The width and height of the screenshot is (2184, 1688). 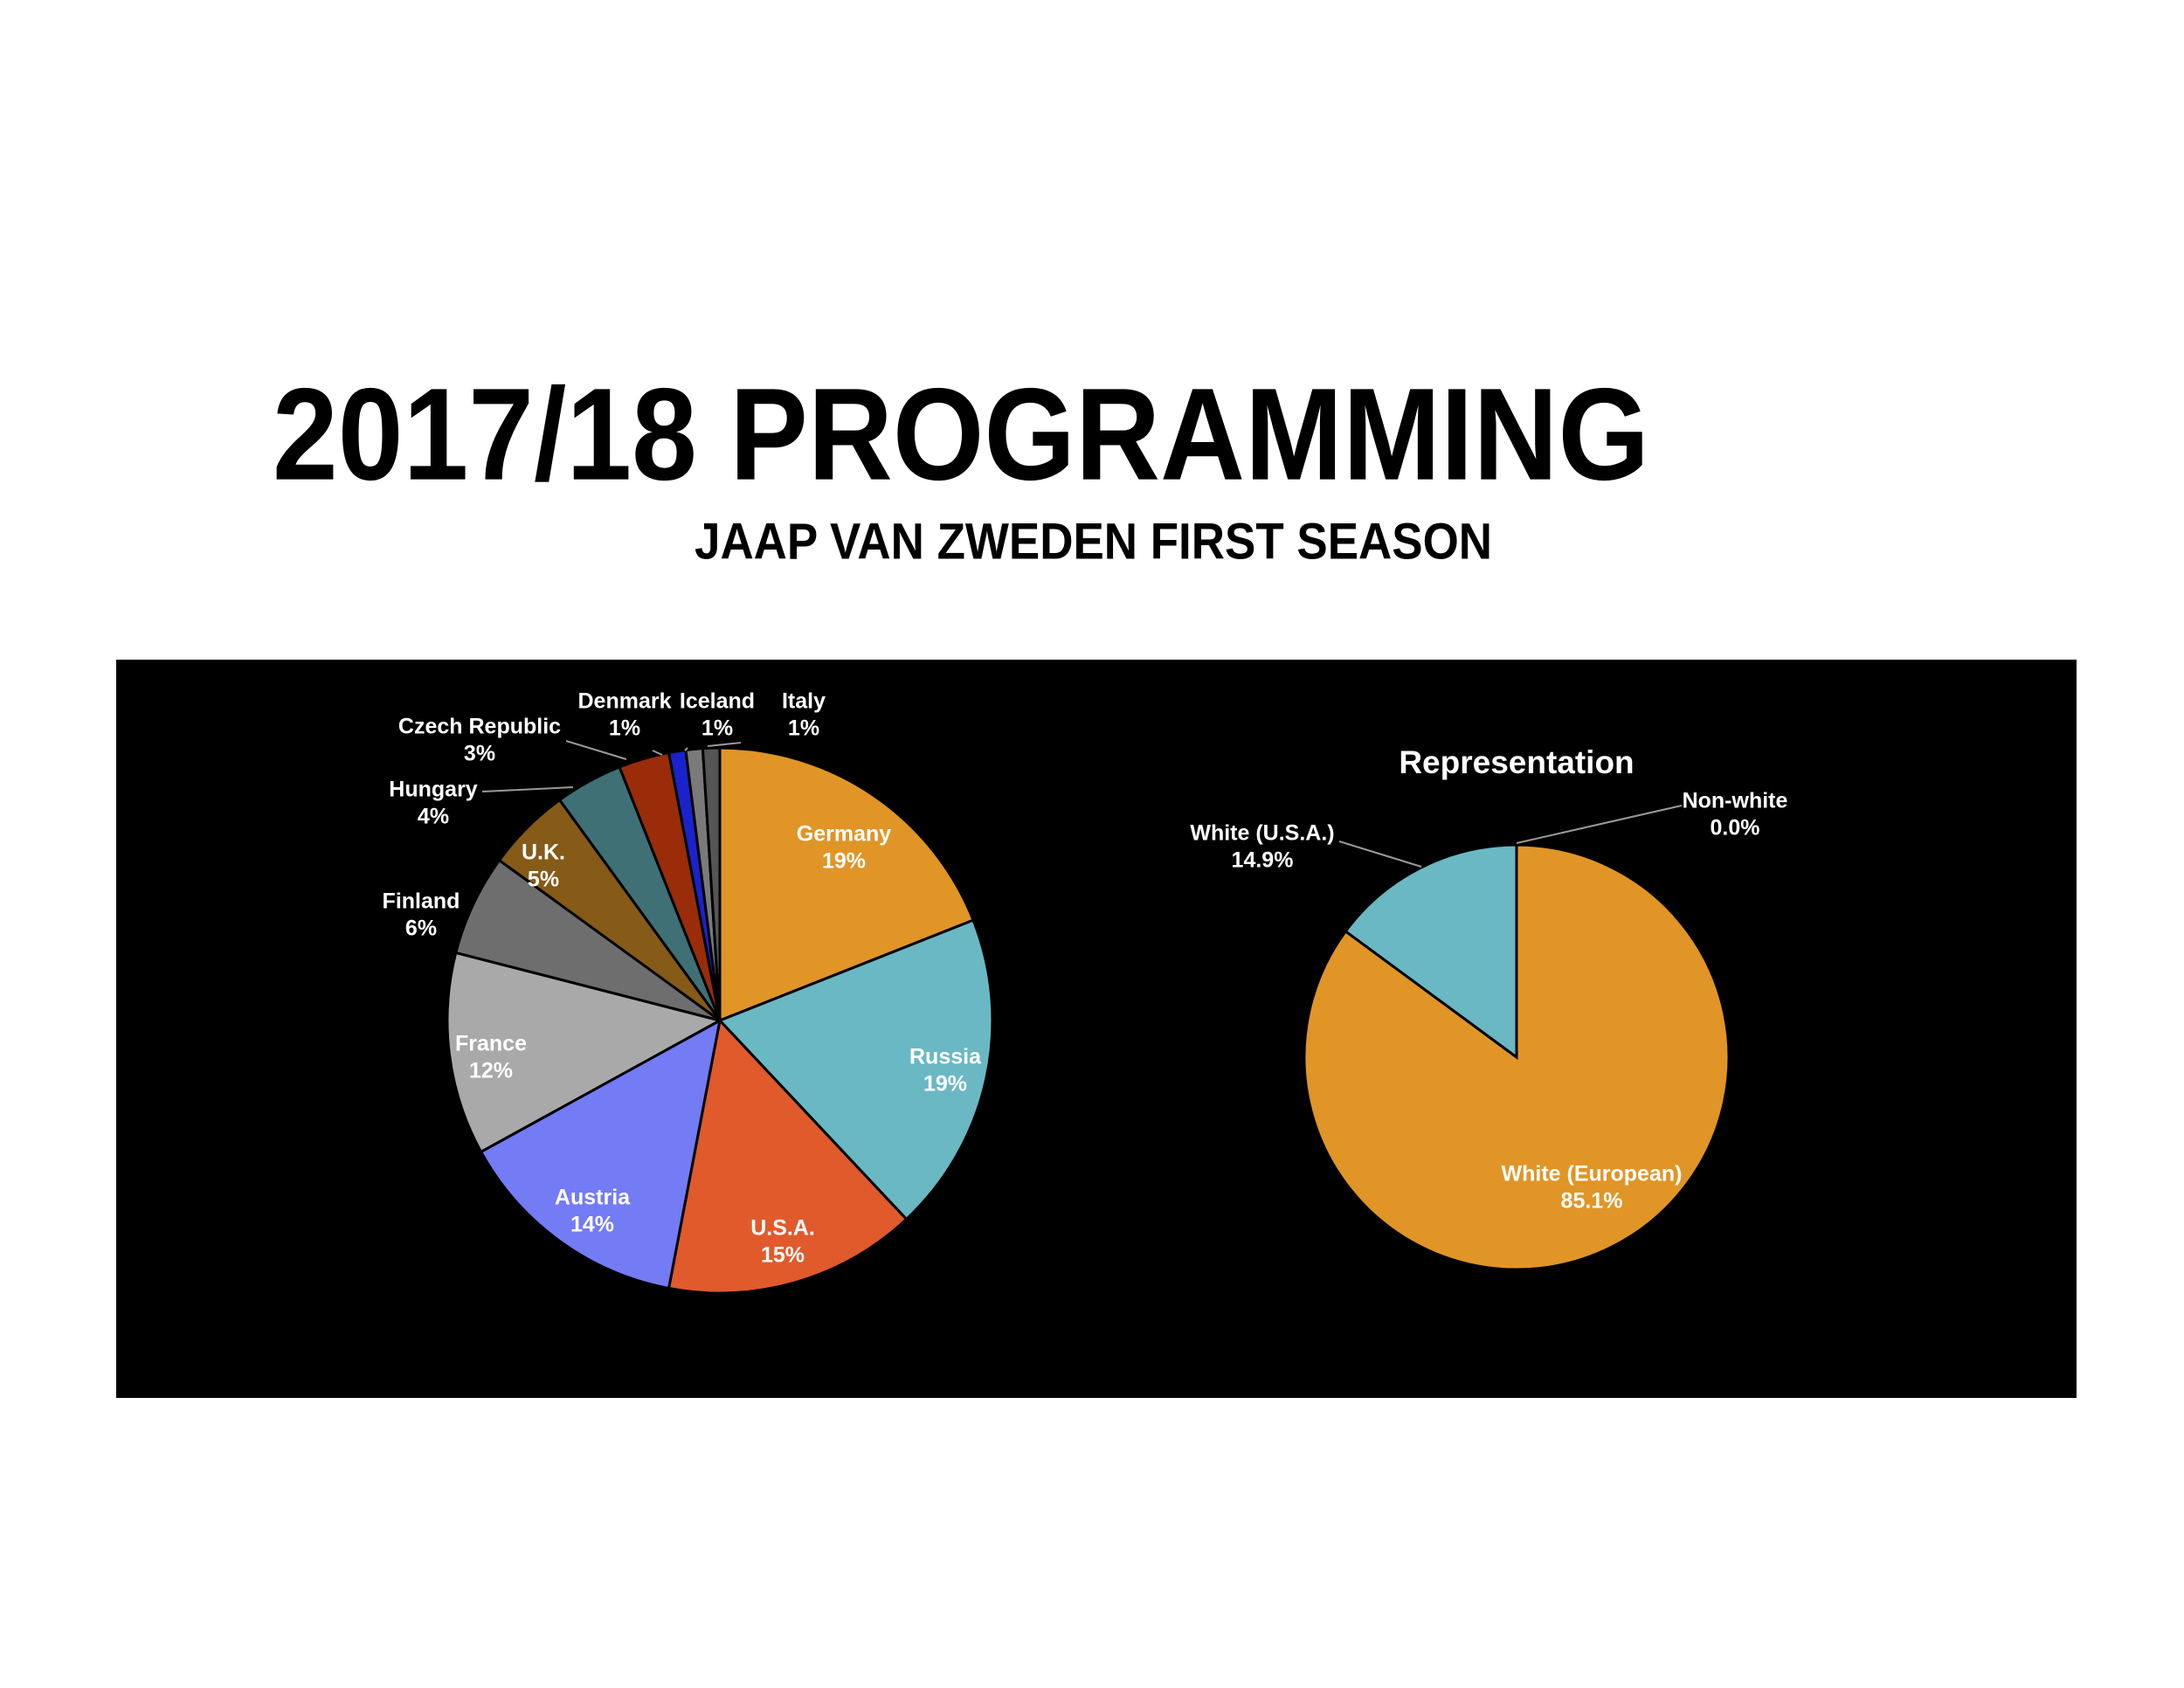 What do you see at coordinates (421, 901) in the screenshot?
I see `slice-label: Finland` at bounding box center [421, 901].